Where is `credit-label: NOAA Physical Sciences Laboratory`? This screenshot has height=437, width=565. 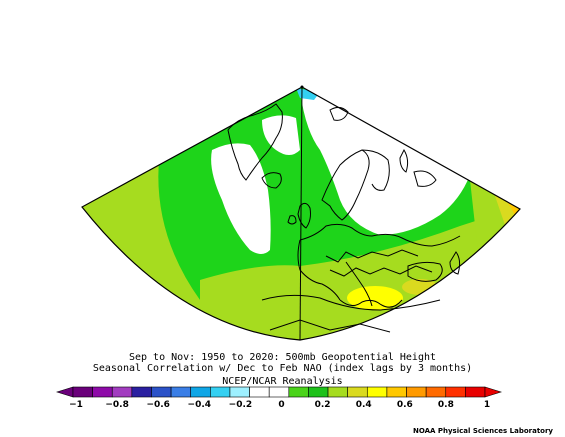 credit-label: NOAA Physical Sciences Laboratory is located at coordinates (483, 431).